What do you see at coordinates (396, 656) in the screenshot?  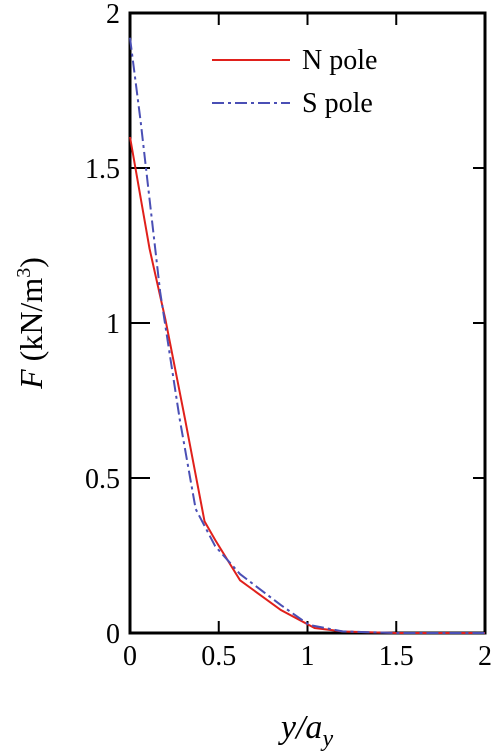 I see `x-tick-label: 1.5` at bounding box center [396, 656].